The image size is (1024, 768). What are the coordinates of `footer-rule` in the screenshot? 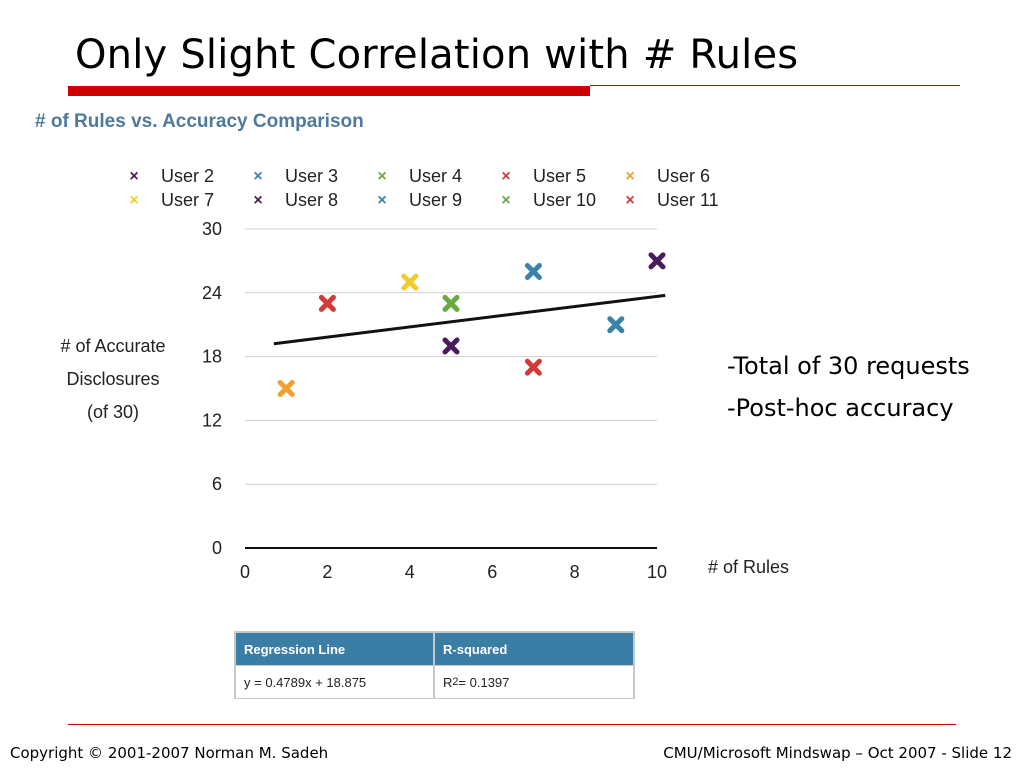 It's located at (512, 724).